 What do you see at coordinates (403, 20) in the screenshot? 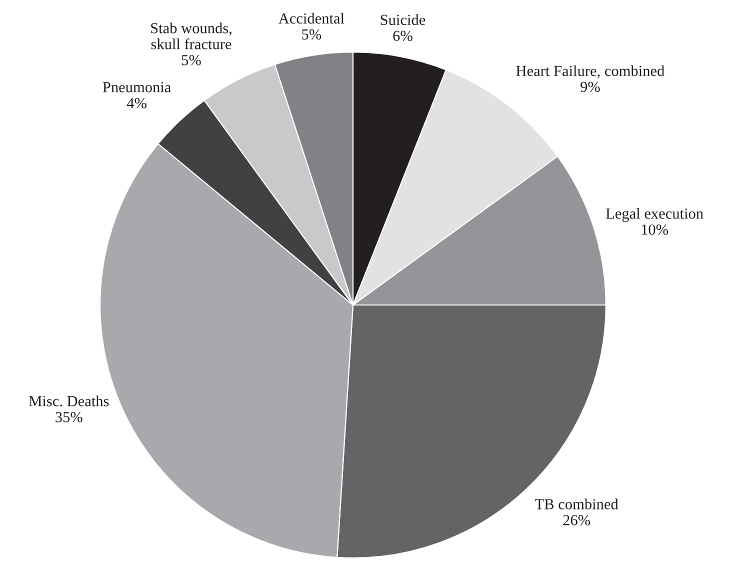
I see `slice-label: Suicide` at bounding box center [403, 20].